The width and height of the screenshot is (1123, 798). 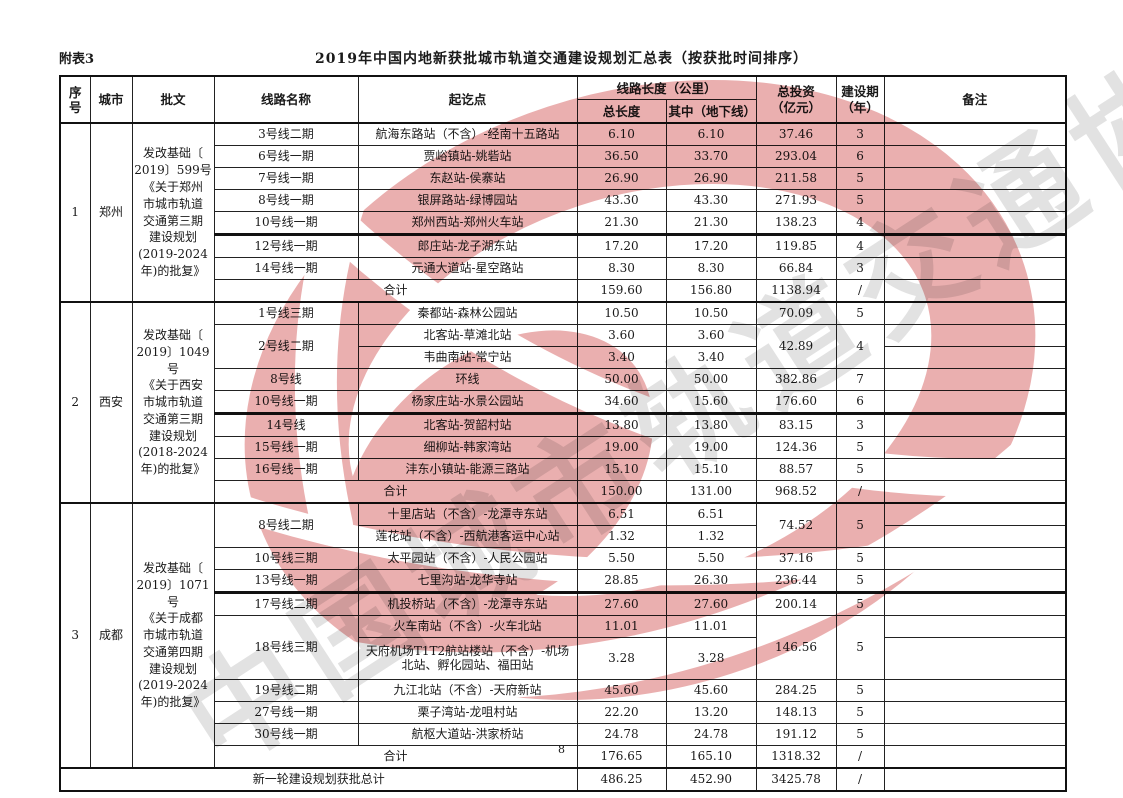 I want to click on cell-len: 10.50, so click(x=621, y=313).